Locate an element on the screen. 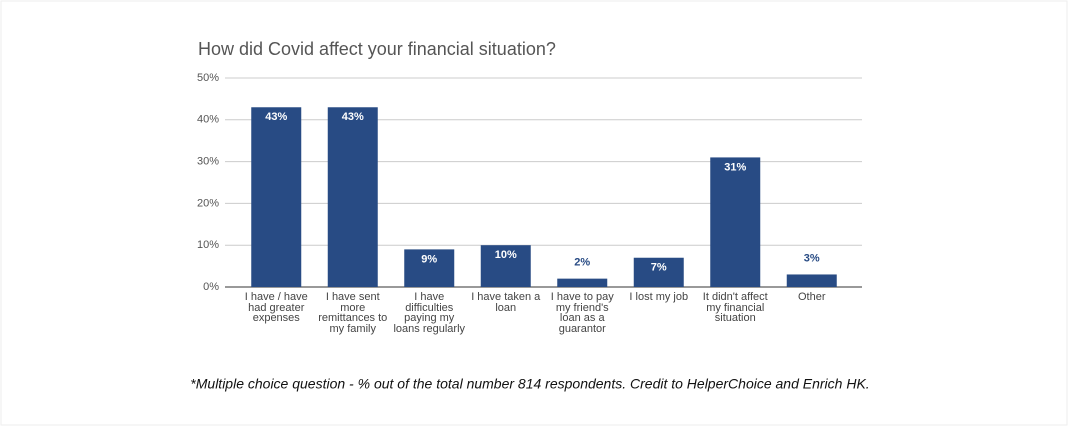  value-label: 31% is located at coordinates (735, 167).